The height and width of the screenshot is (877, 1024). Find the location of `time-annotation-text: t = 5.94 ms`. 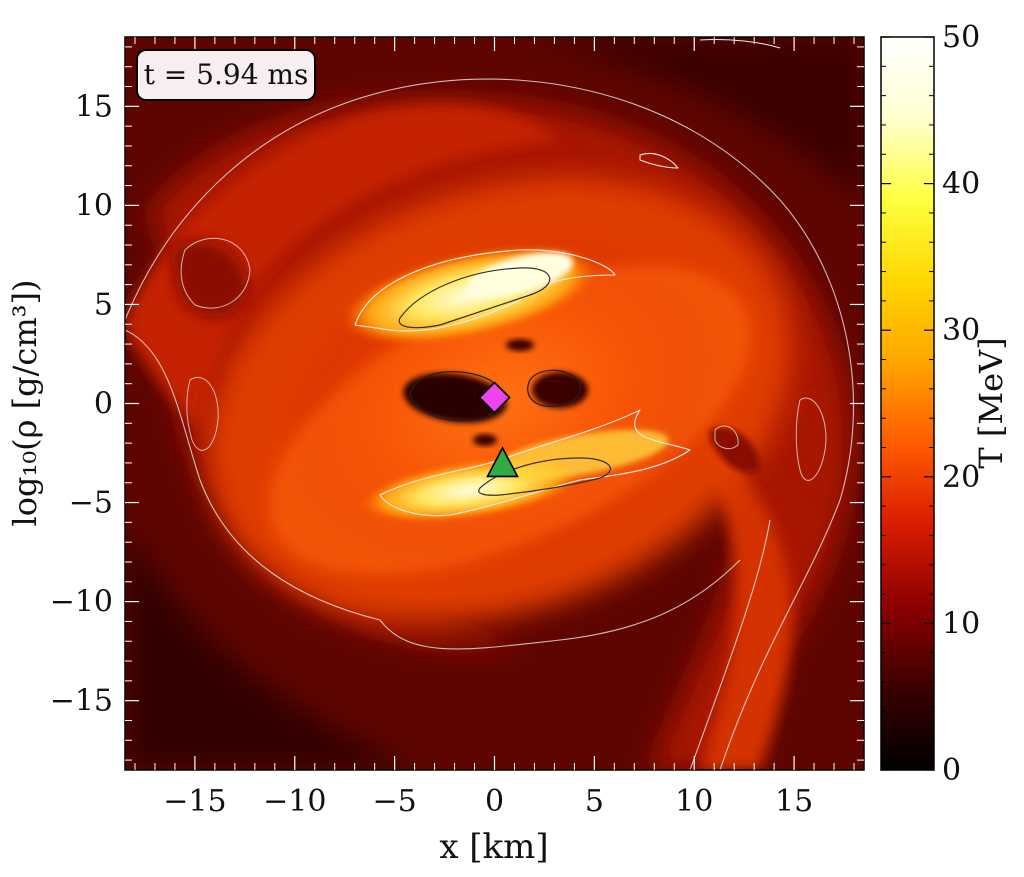

time-annotation-text: t = 5.94 ms is located at coordinates (226, 74).